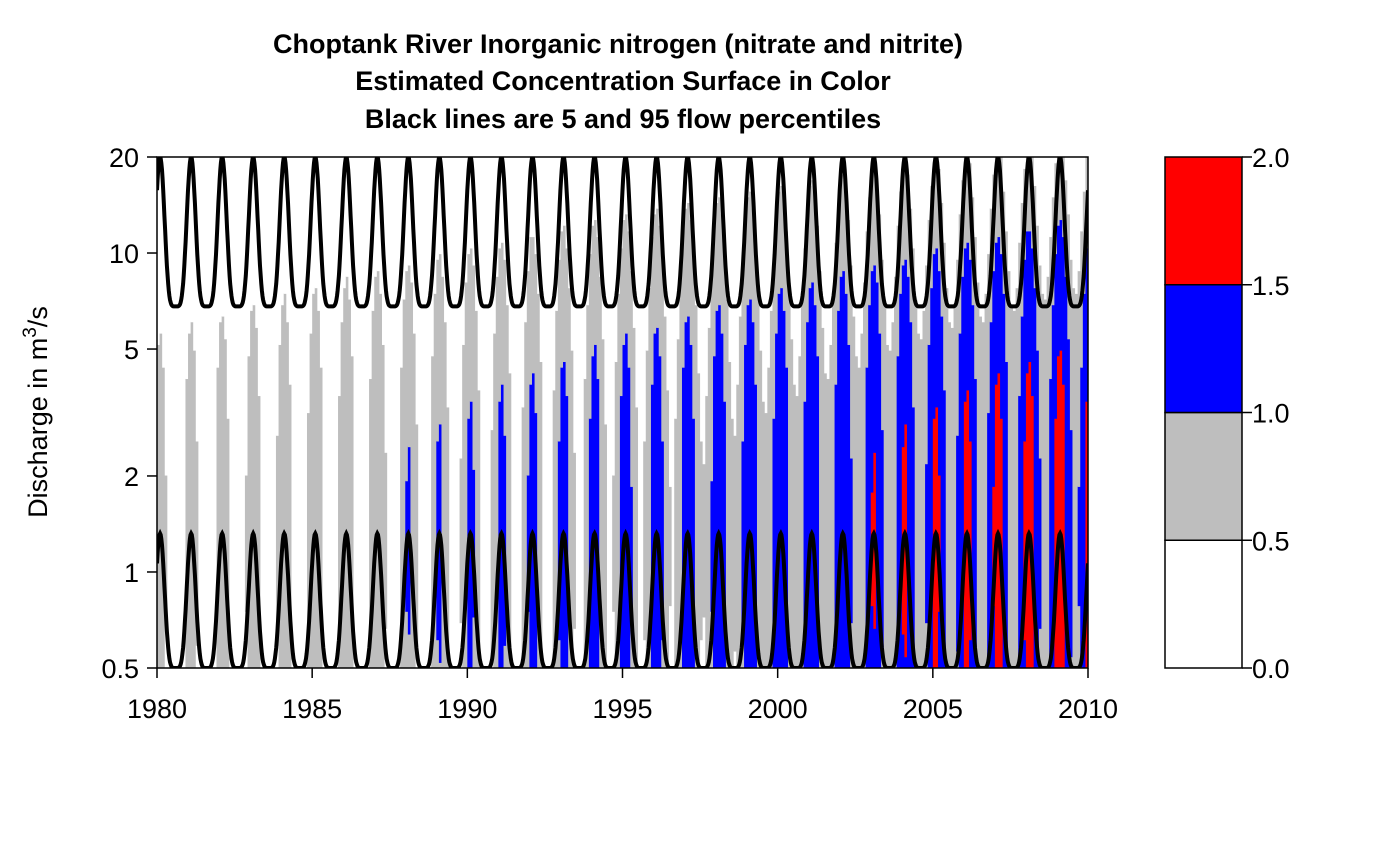 The width and height of the screenshot is (1400, 865). What do you see at coordinates (1271, 286) in the screenshot?
I see `colorbar-tick-label: 1.5` at bounding box center [1271, 286].